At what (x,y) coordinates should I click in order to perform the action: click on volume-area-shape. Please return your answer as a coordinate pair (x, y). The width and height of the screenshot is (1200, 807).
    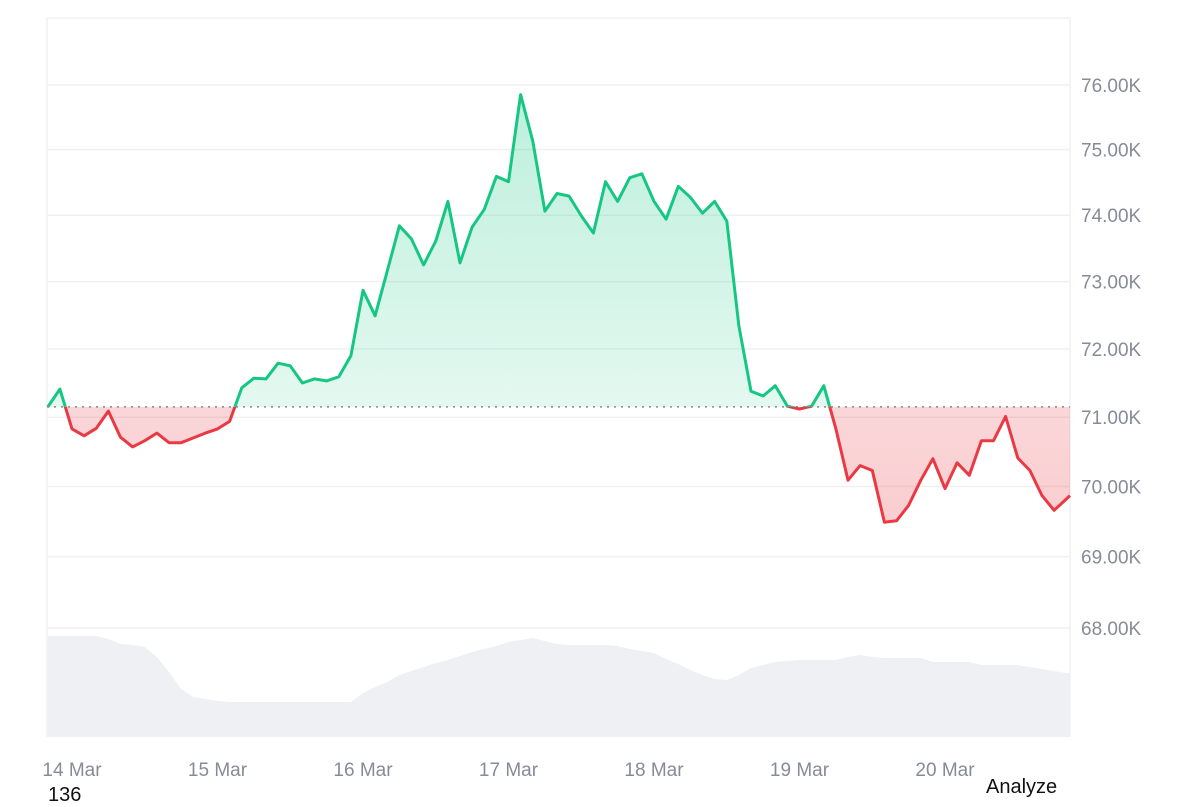
    Looking at the image, I should click on (558, 686).